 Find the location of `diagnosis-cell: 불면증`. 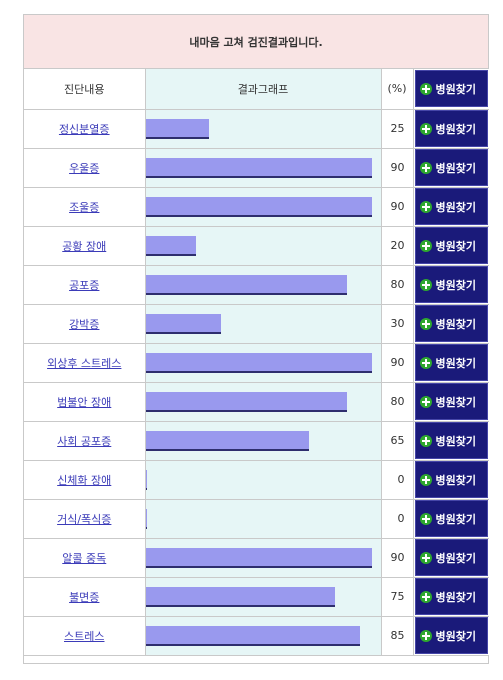

diagnosis-cell: 불면증 is located at coordinates (85, 596).